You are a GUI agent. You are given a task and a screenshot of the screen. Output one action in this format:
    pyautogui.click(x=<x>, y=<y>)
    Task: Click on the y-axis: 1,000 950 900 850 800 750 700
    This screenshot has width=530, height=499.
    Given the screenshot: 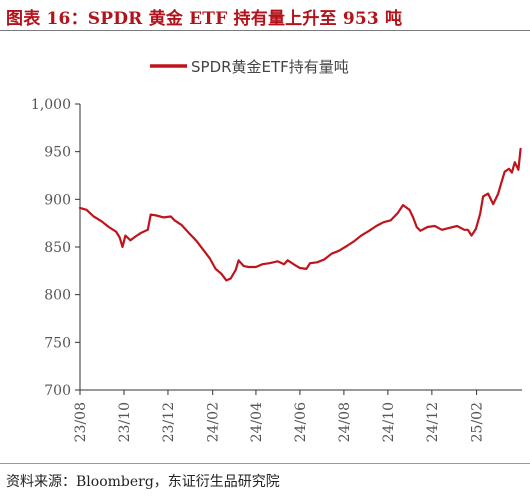 What is the action you would take?
    pyautogui.click(x=56, y=248)
    